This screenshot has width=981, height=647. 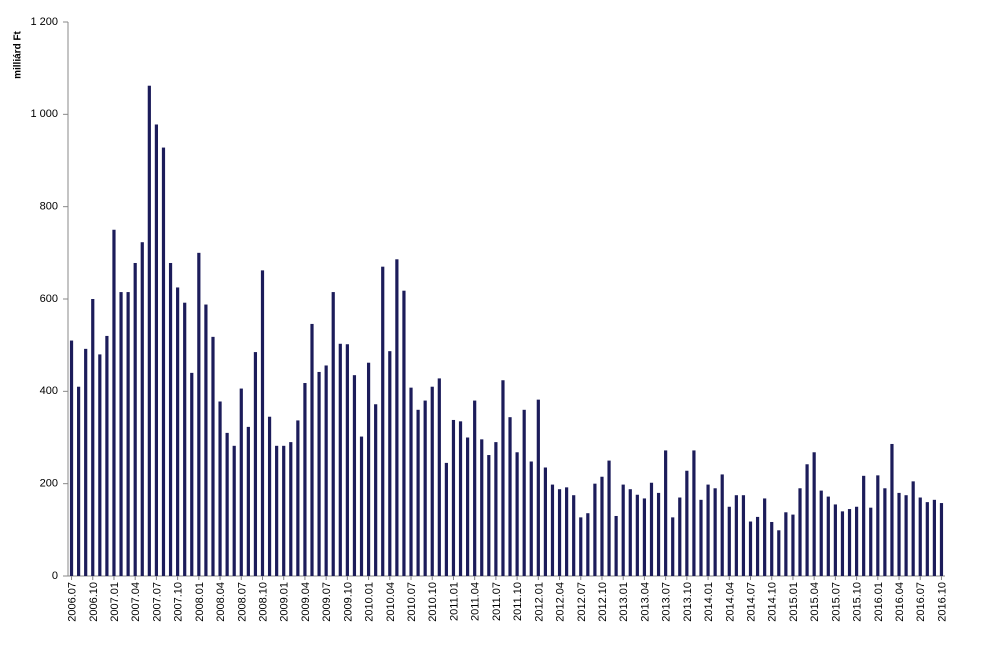 What do you see at coordinates (49, 299) in the screenshot?
I see `y-tick-label: 600` at bounding box center [49, 299].